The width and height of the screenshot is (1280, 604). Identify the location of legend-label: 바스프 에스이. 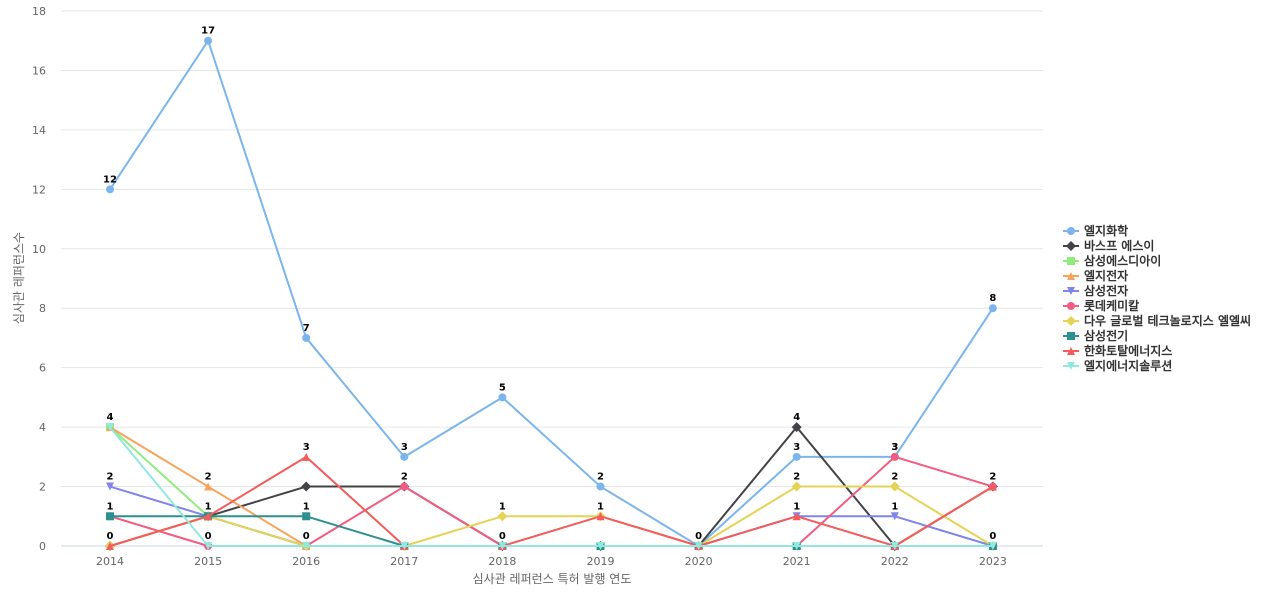
(1119, 245).